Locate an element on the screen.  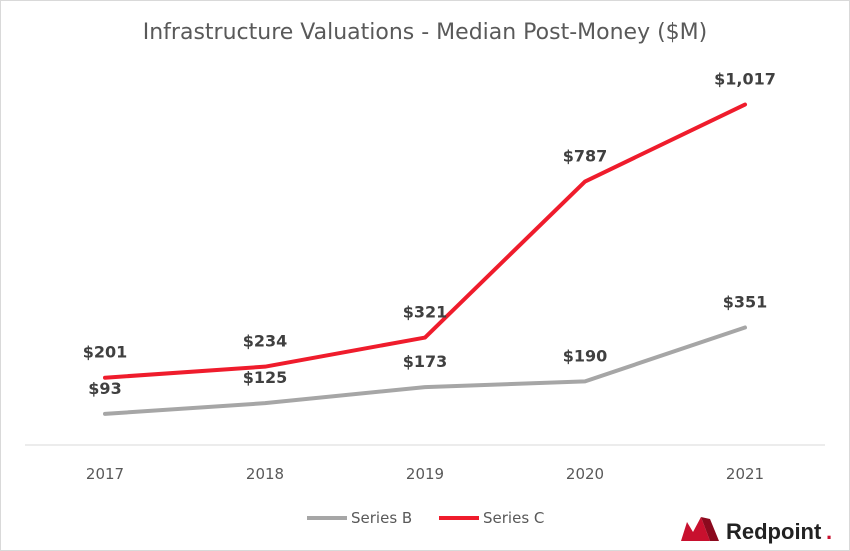
logo-mark-icon is located at coordinates (695, 529).